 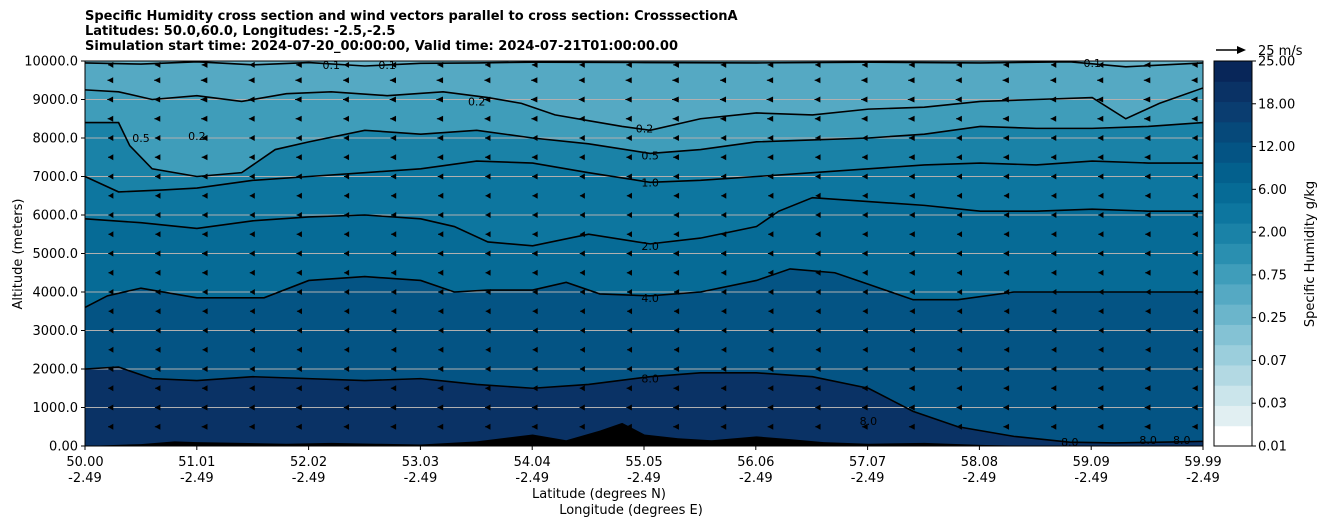 What do you see at coordinates (1233, 253) in the screenshot?
I see `colorbar-frame` at bounding box center [1233, 253].